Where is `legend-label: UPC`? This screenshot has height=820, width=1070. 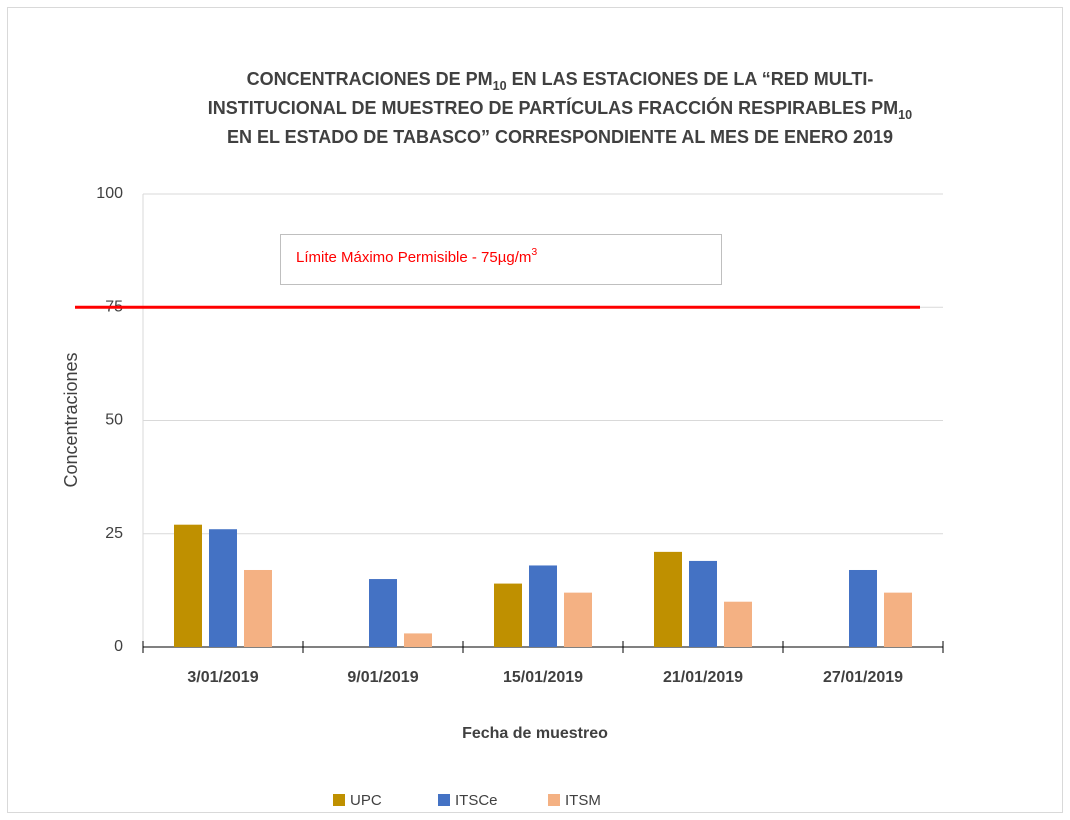
legend-label: UPC is located at coordinates (366, 800).